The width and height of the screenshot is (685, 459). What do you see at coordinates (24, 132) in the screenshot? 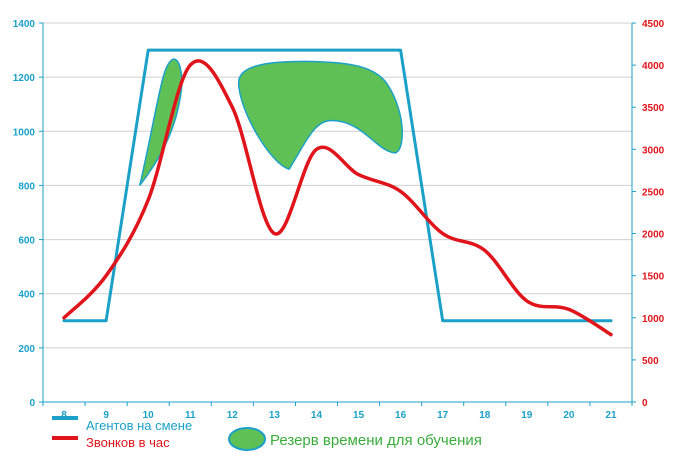
I see `y-left-tick-label: 1000` at bounding box center [24, 132].